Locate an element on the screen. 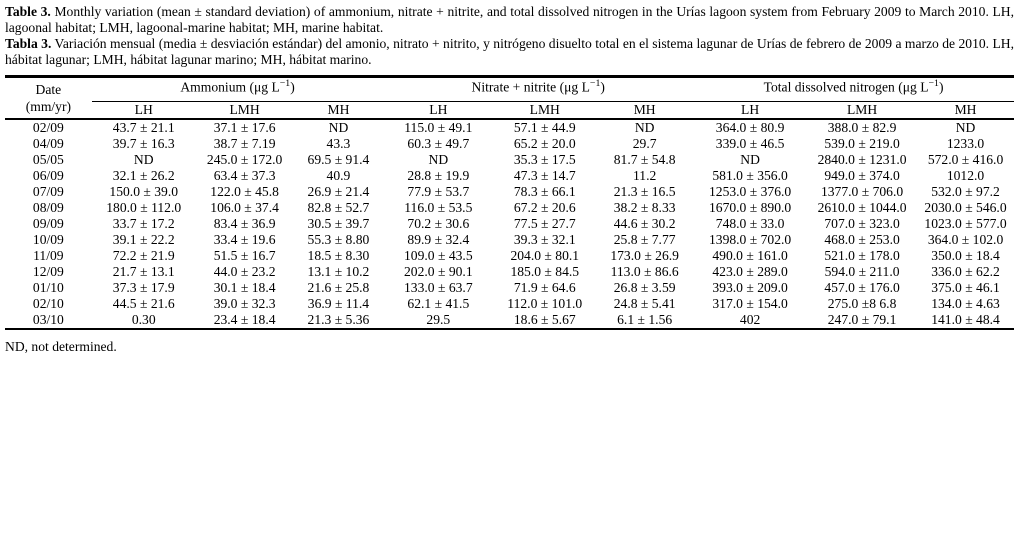  value-cell: 423.0 ± 289.0 is located at coordinates (750, 271).